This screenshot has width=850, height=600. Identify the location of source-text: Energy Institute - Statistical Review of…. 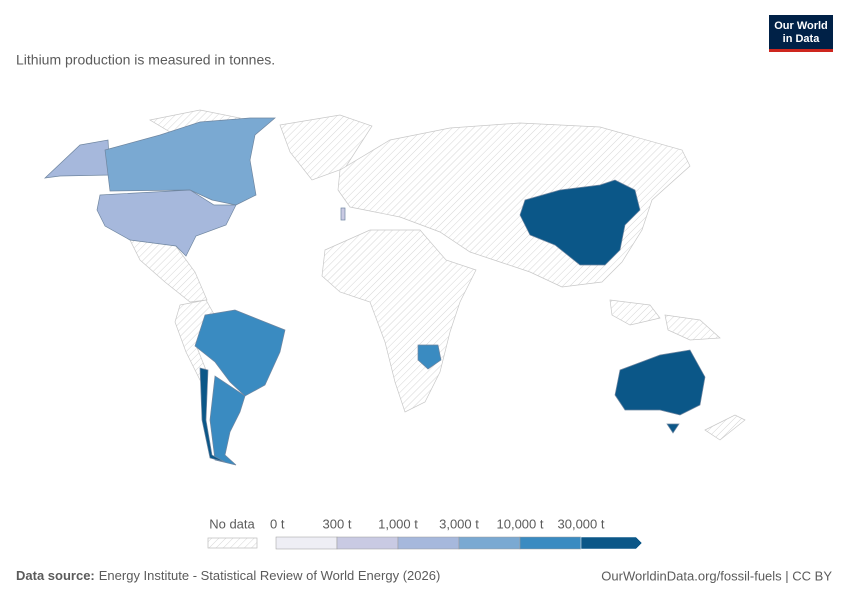
(270, 575).